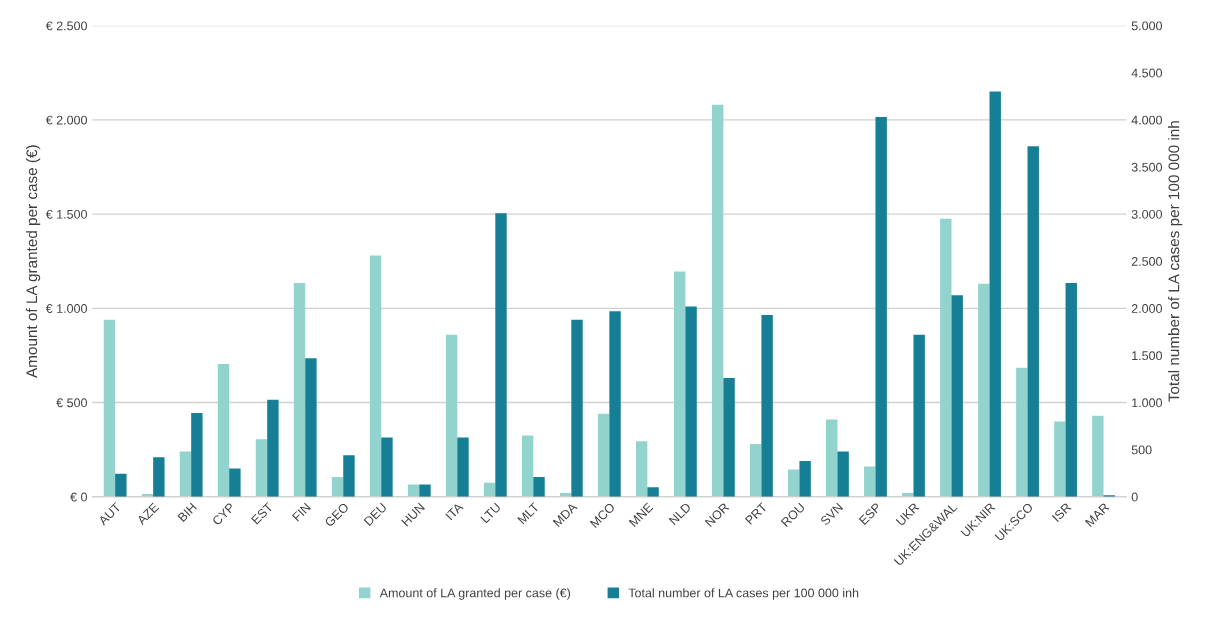  What do you see at coordinates (1175, 261) in the screenshot?
I see `y2-axis-title: Total number of LA cases per 100 000 inh` at bounding box center [1175, 261].